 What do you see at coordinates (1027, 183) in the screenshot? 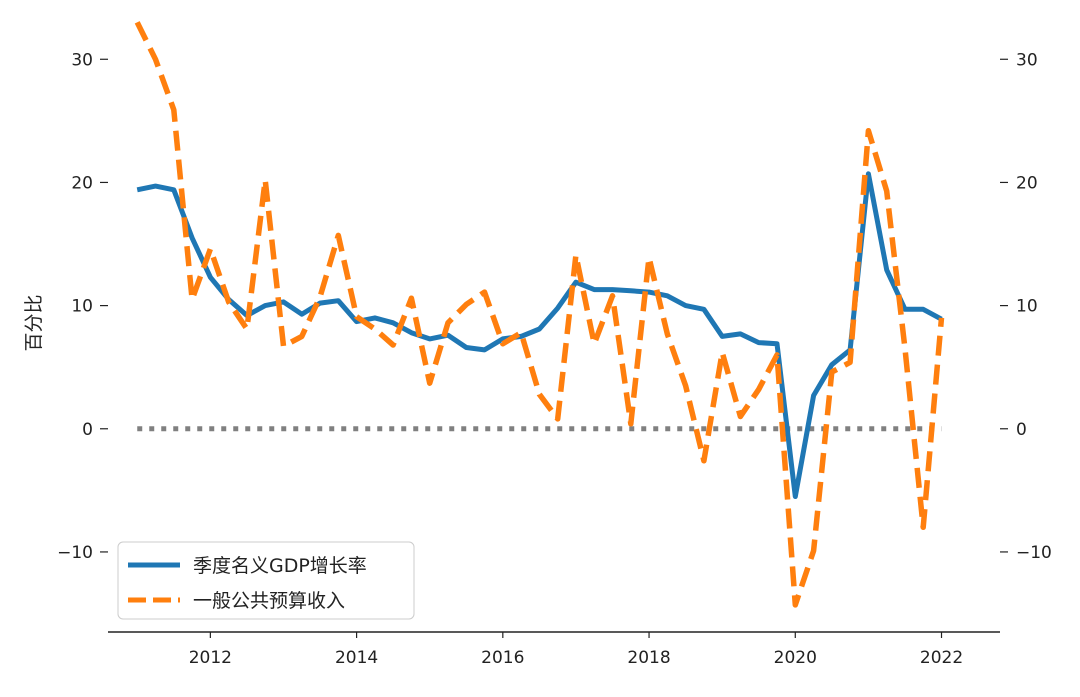
I see `y-tick-label-right: 20` at bounding box center [1027, 183].